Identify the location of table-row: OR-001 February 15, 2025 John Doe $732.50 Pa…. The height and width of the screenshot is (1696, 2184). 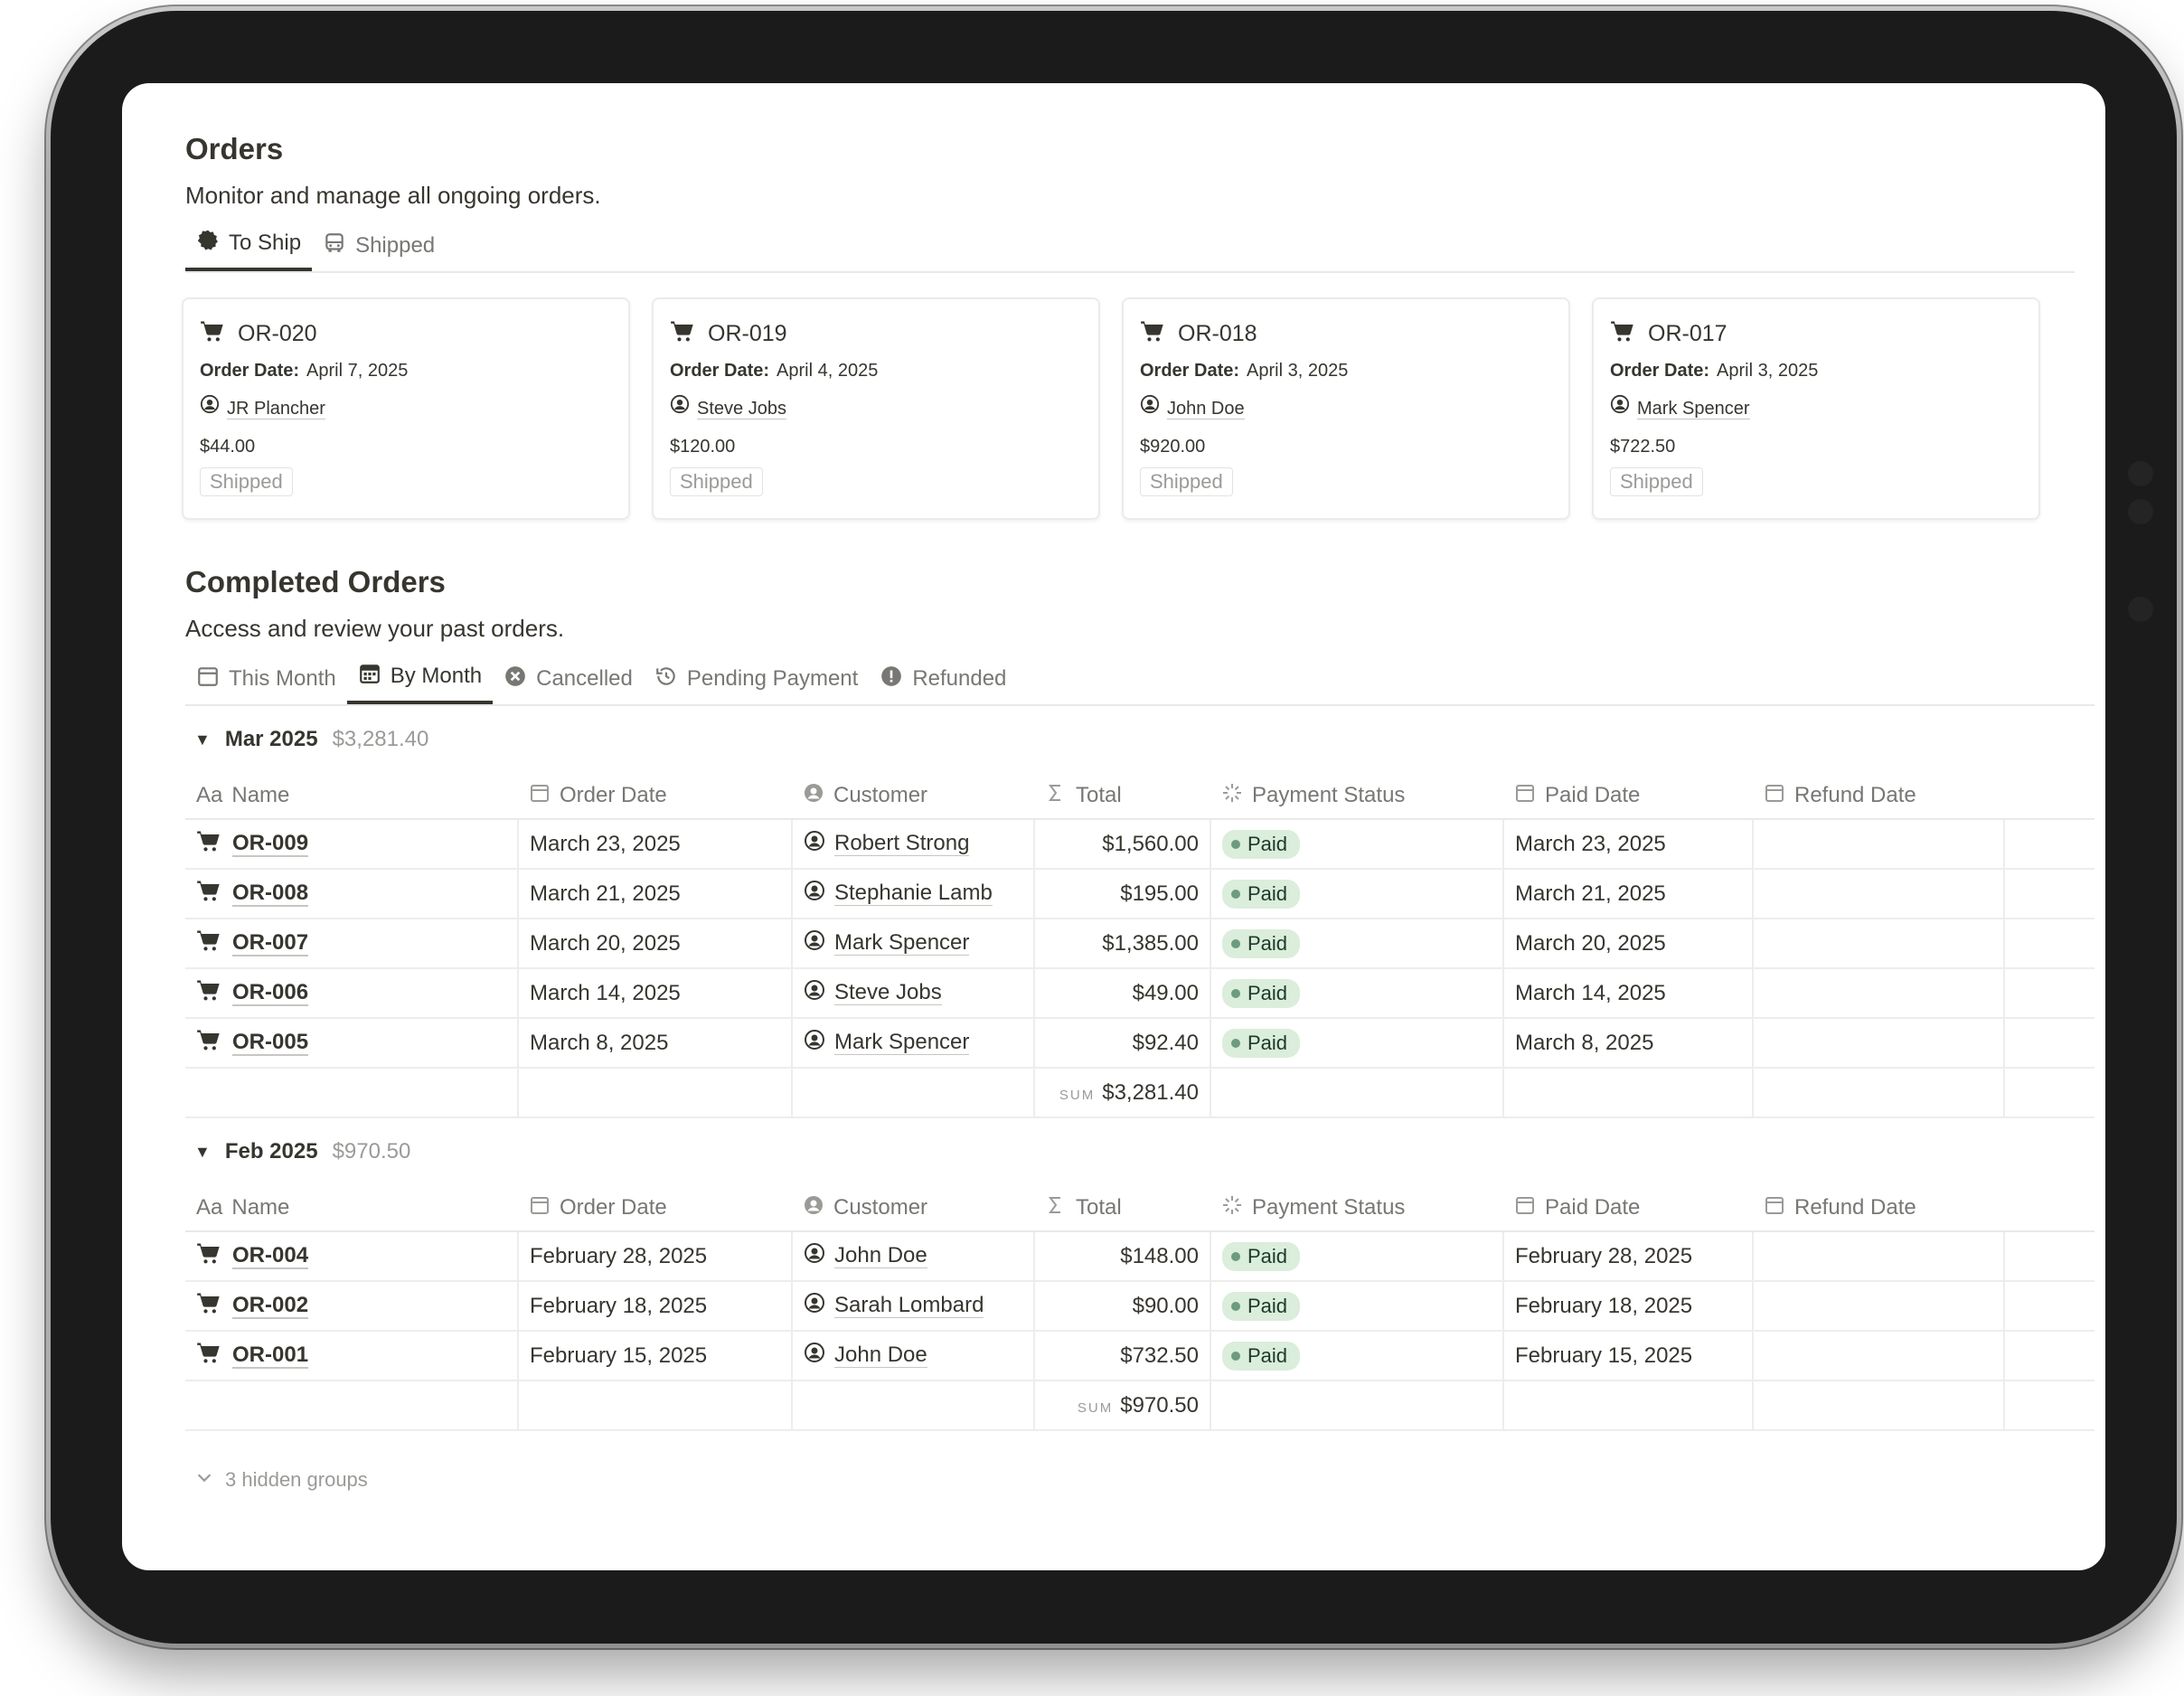
(1140, 1356).